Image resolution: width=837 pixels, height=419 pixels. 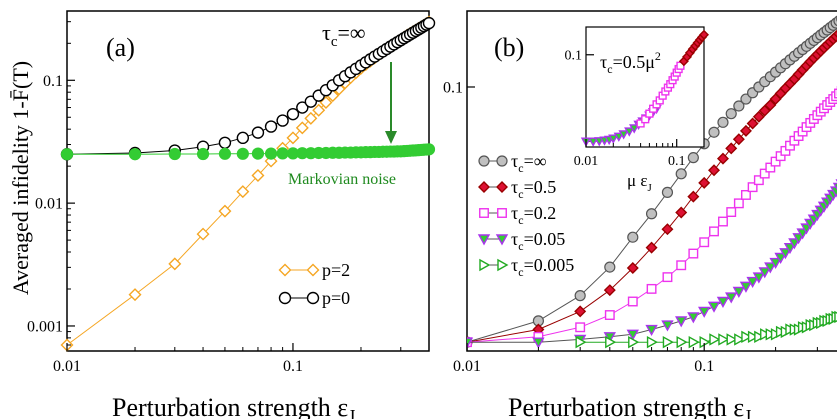 What do you see at coordinates (336, 298) in the screenshot?
I see `legend-label: p=0` at bounding box center [336, 298].